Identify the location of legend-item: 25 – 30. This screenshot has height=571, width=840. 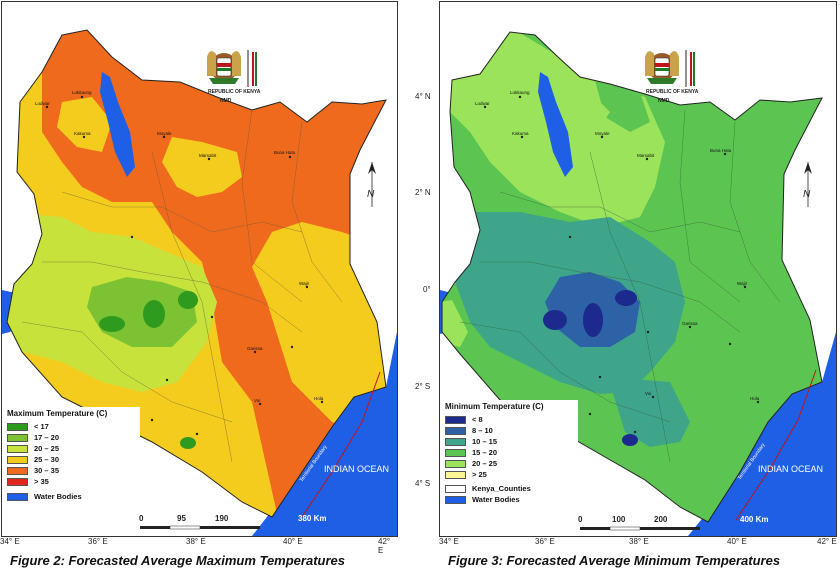
(73, 459).